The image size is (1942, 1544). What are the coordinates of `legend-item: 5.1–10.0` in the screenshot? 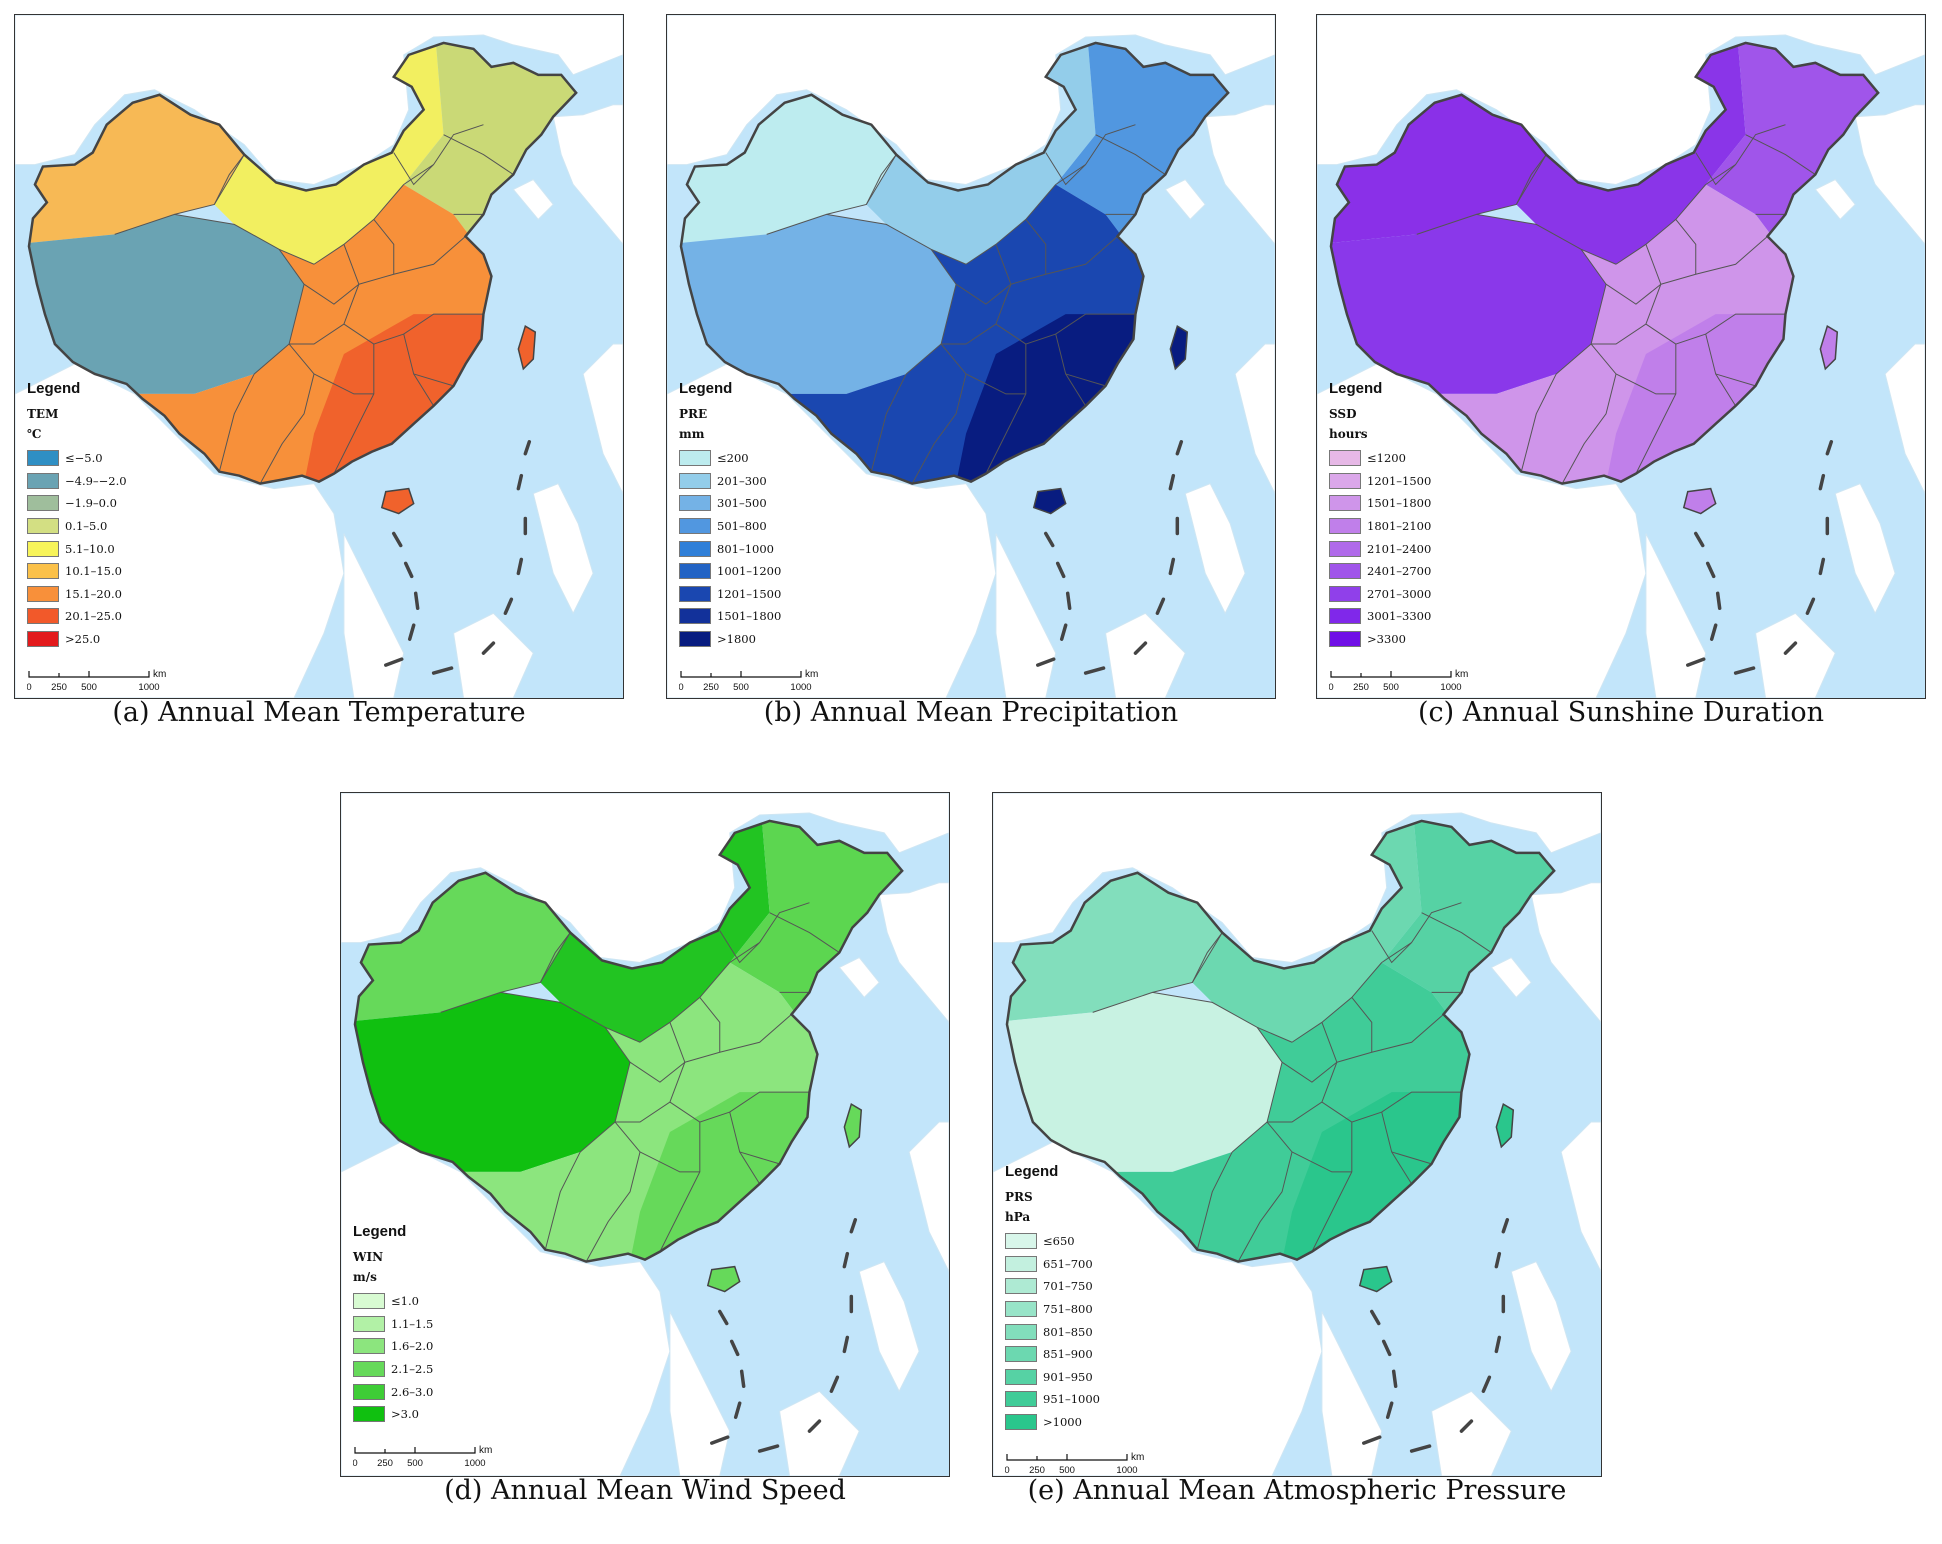 It's located at (77, 548).